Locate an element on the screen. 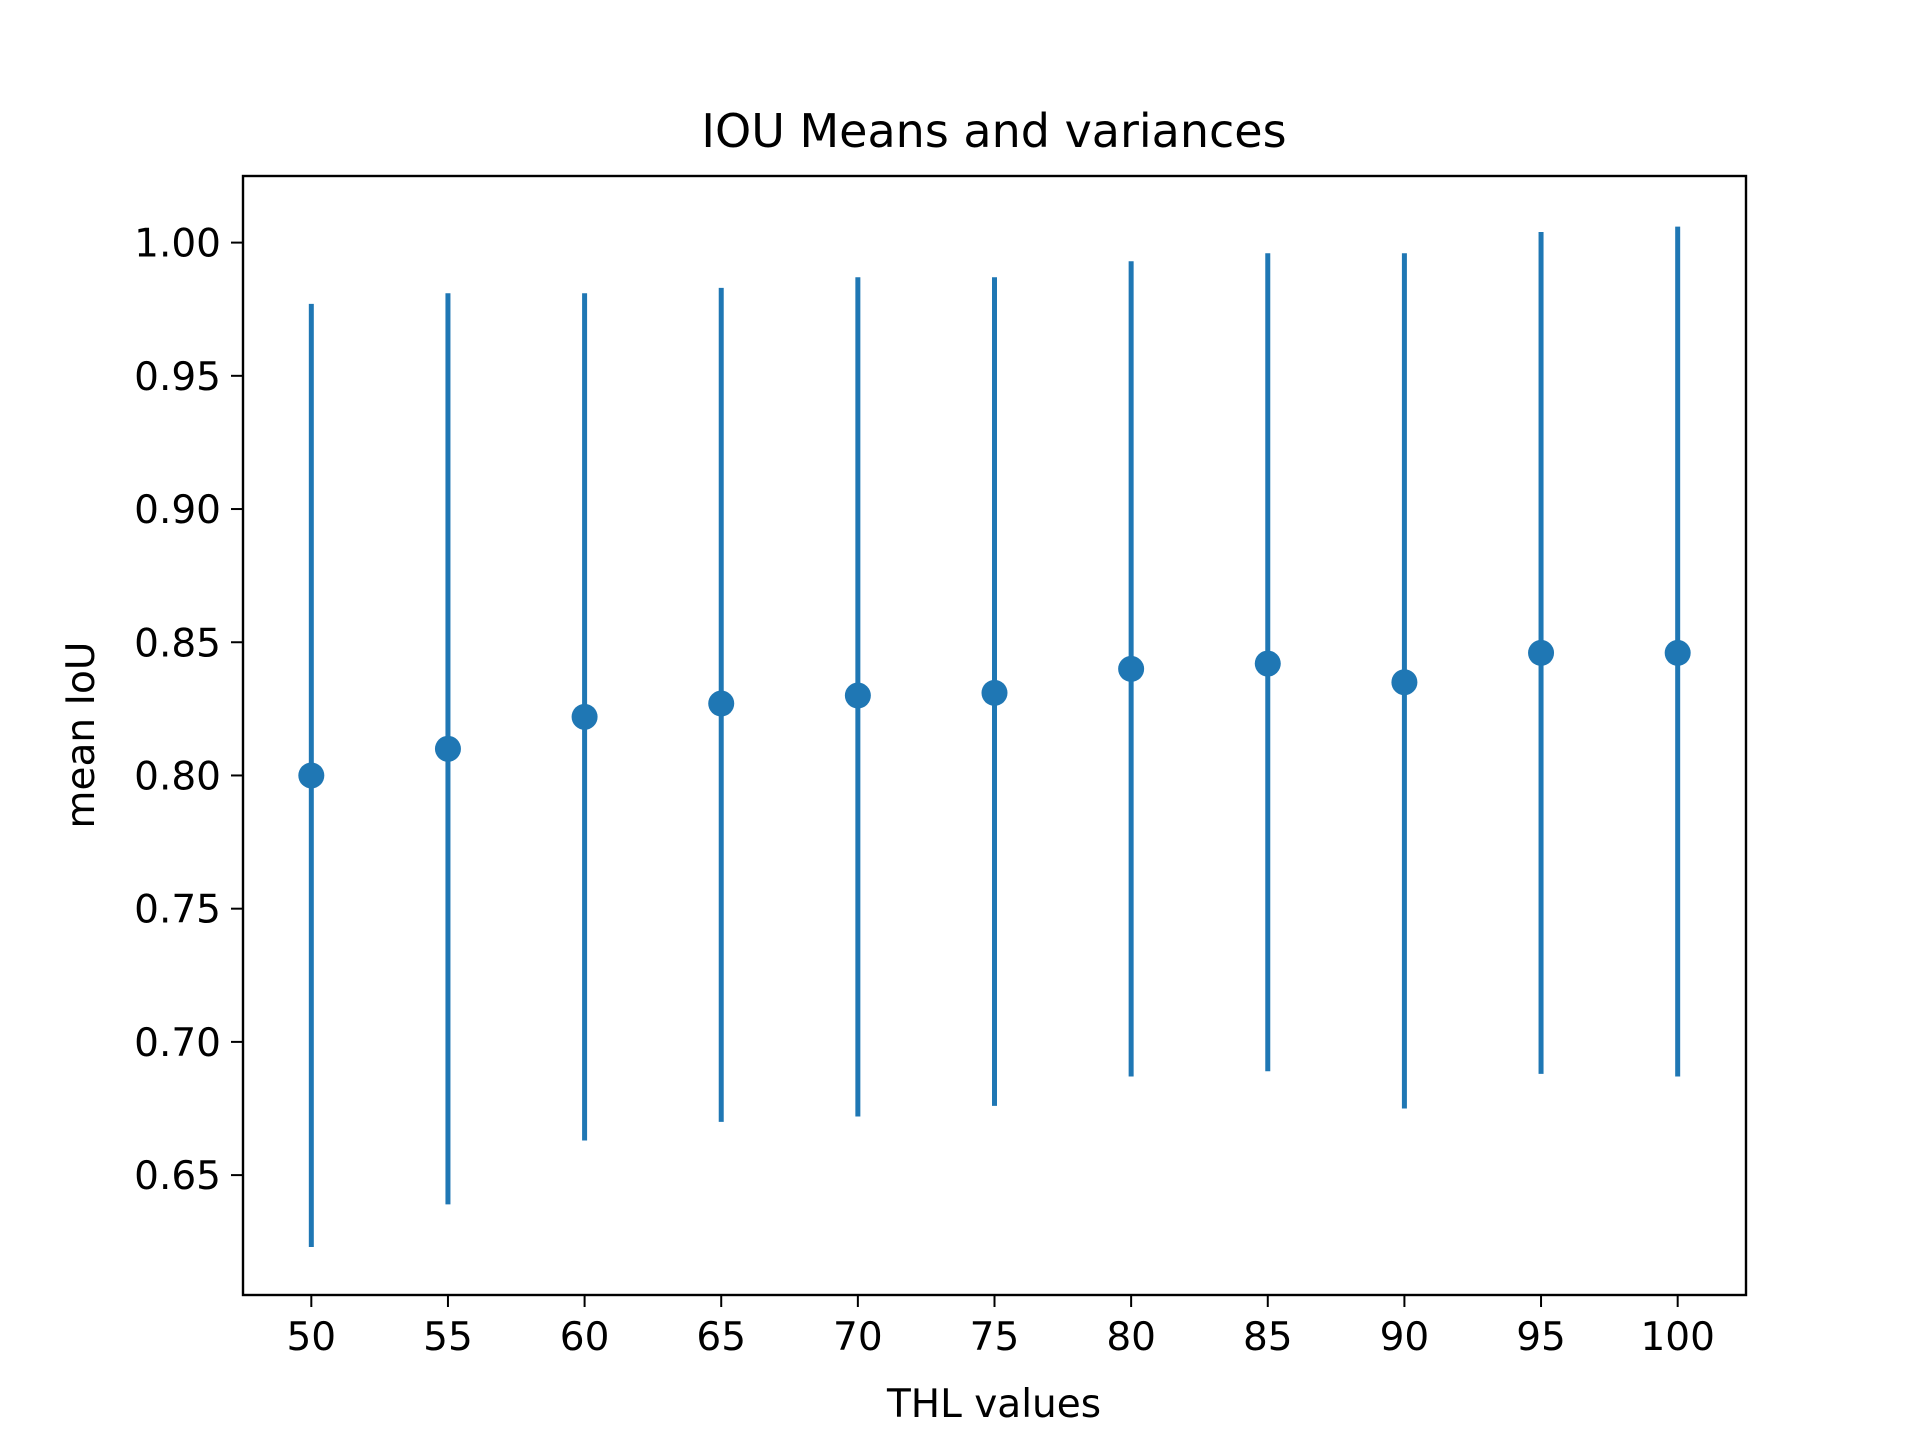 The width and height of the screenshot is (1920, 1440). data-points is located at coordinates (994, 714).